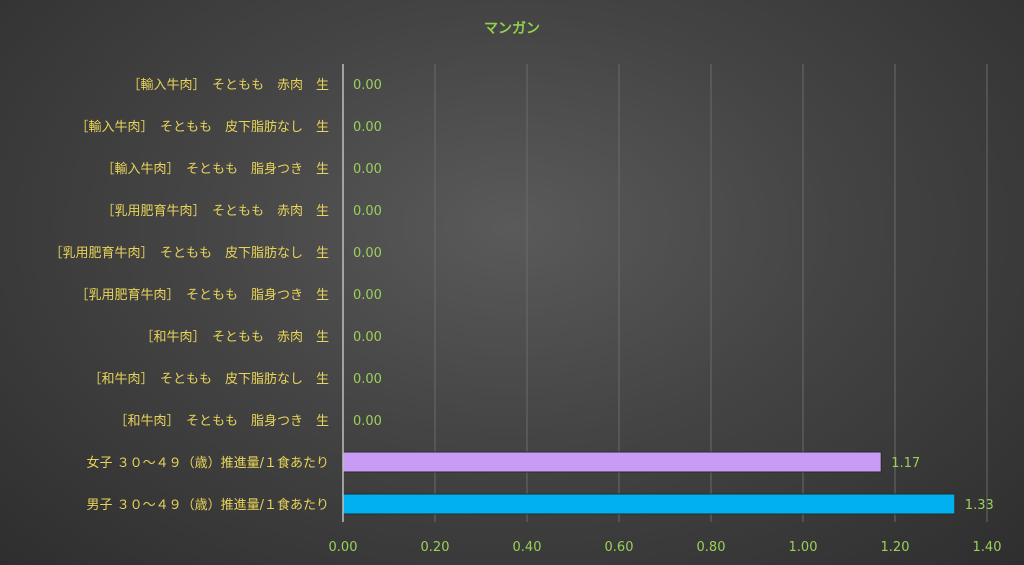 The height and width of the screenshot is (565, 1024). What do you see at coordinates (202, 127) in the screenshot?
I see `category-label: ［輸入牛肉］ そともも 皮下脂肪なし 生` at bounding box center [202, 127].